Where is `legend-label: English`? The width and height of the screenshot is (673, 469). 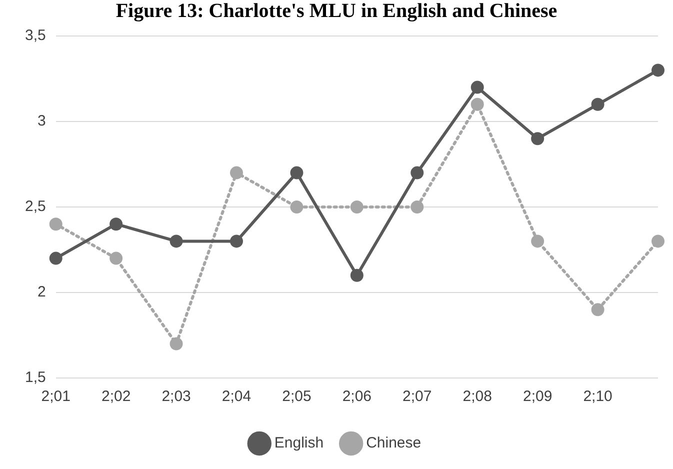 legend-label: English is located at coordinates (299, 443).